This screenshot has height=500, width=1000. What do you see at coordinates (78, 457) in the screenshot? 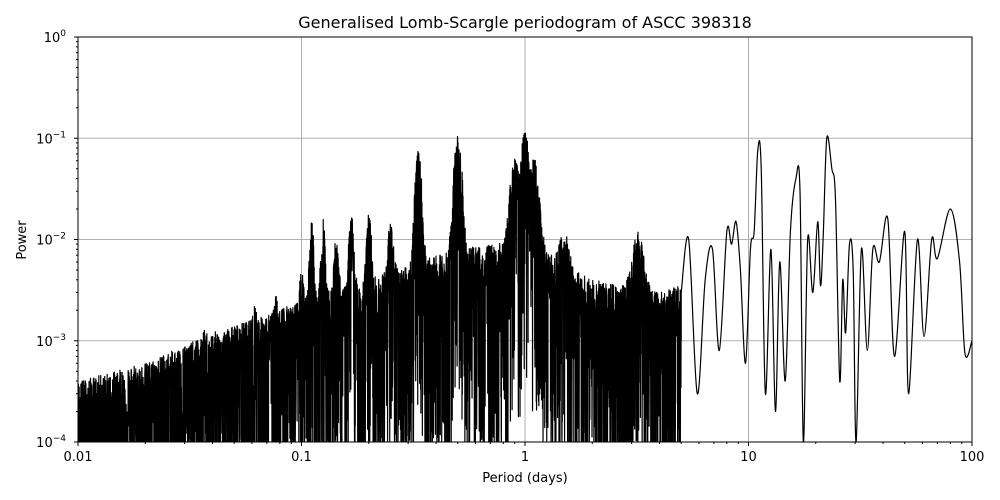
I see `x-tick-label: 0.01` at bounding box center [78, 457].